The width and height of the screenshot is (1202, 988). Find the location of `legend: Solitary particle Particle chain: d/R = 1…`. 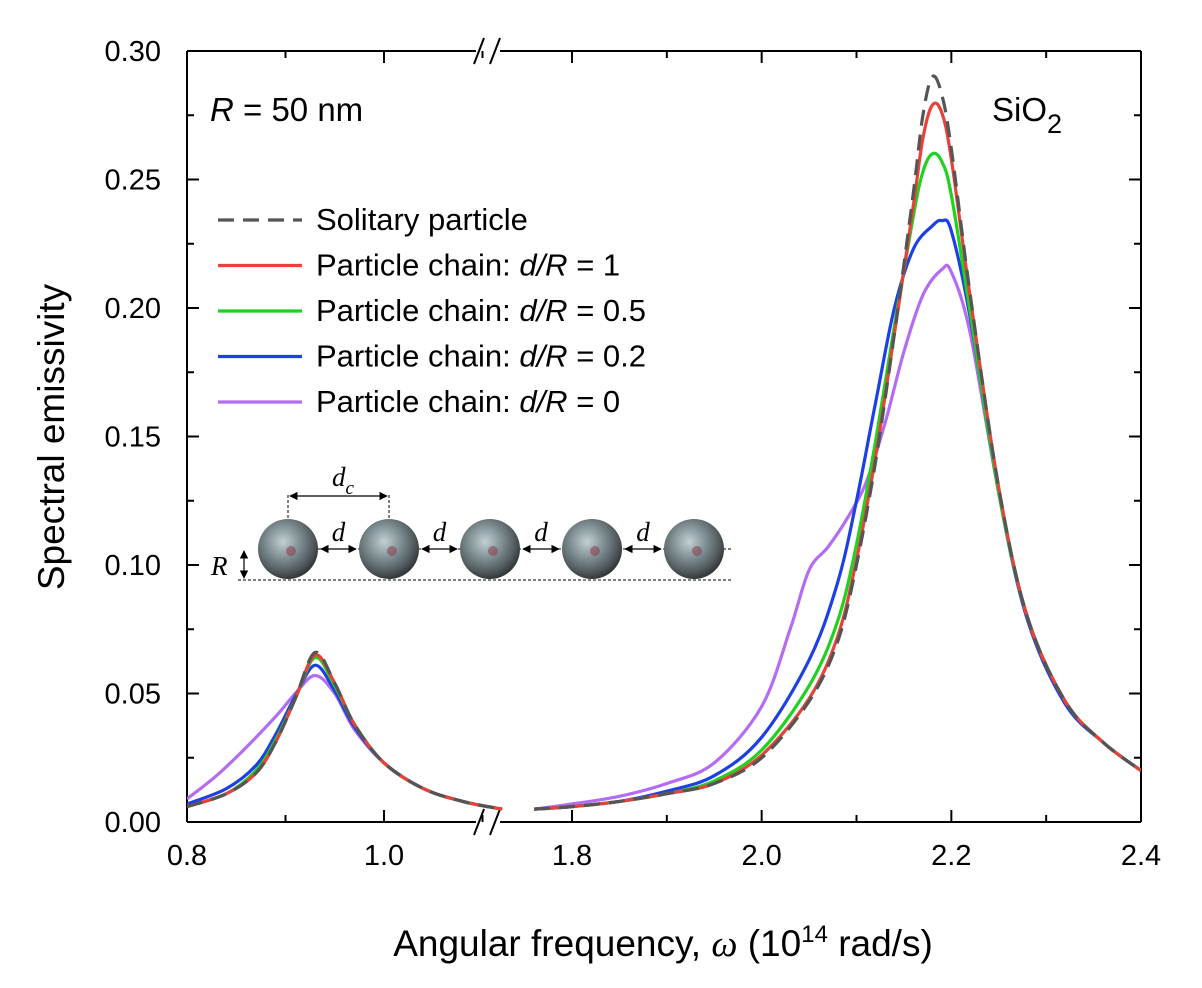

legend: Solitary particle Particle chain: d/R = 1… is located at coordinates (432, 310).